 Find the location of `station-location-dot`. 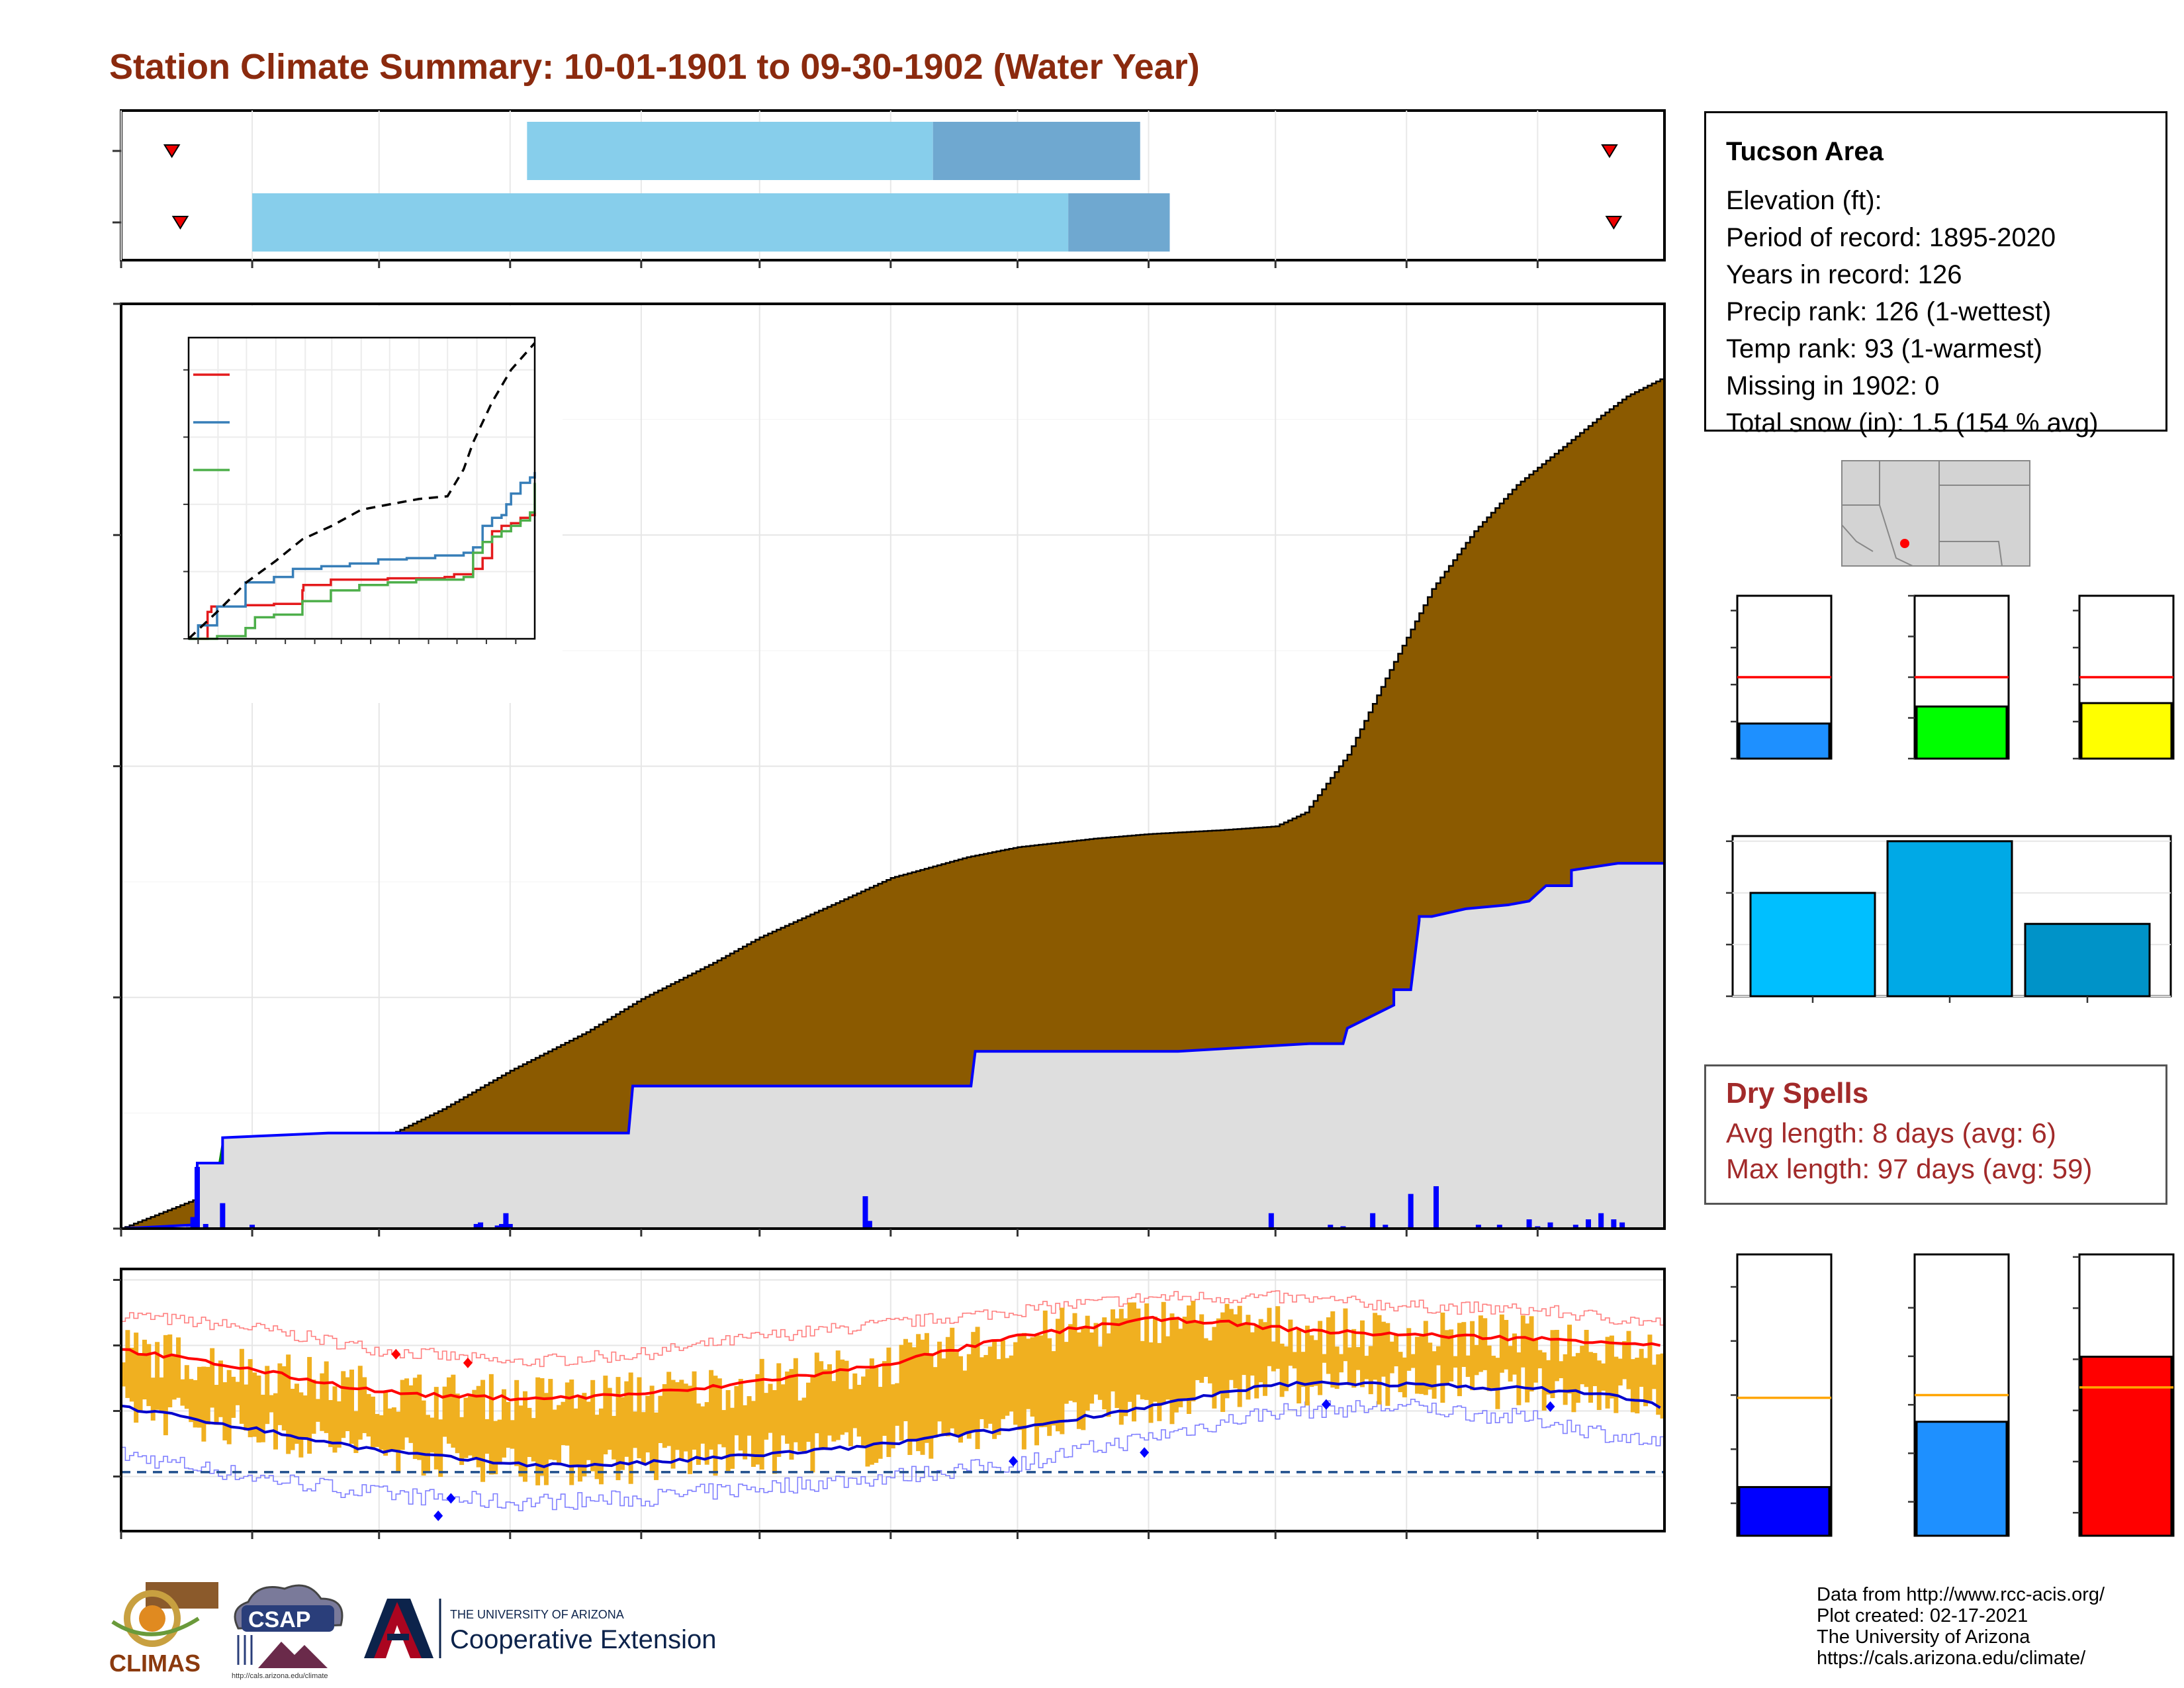

station-location-dot is located at coordinates (1905, 543).